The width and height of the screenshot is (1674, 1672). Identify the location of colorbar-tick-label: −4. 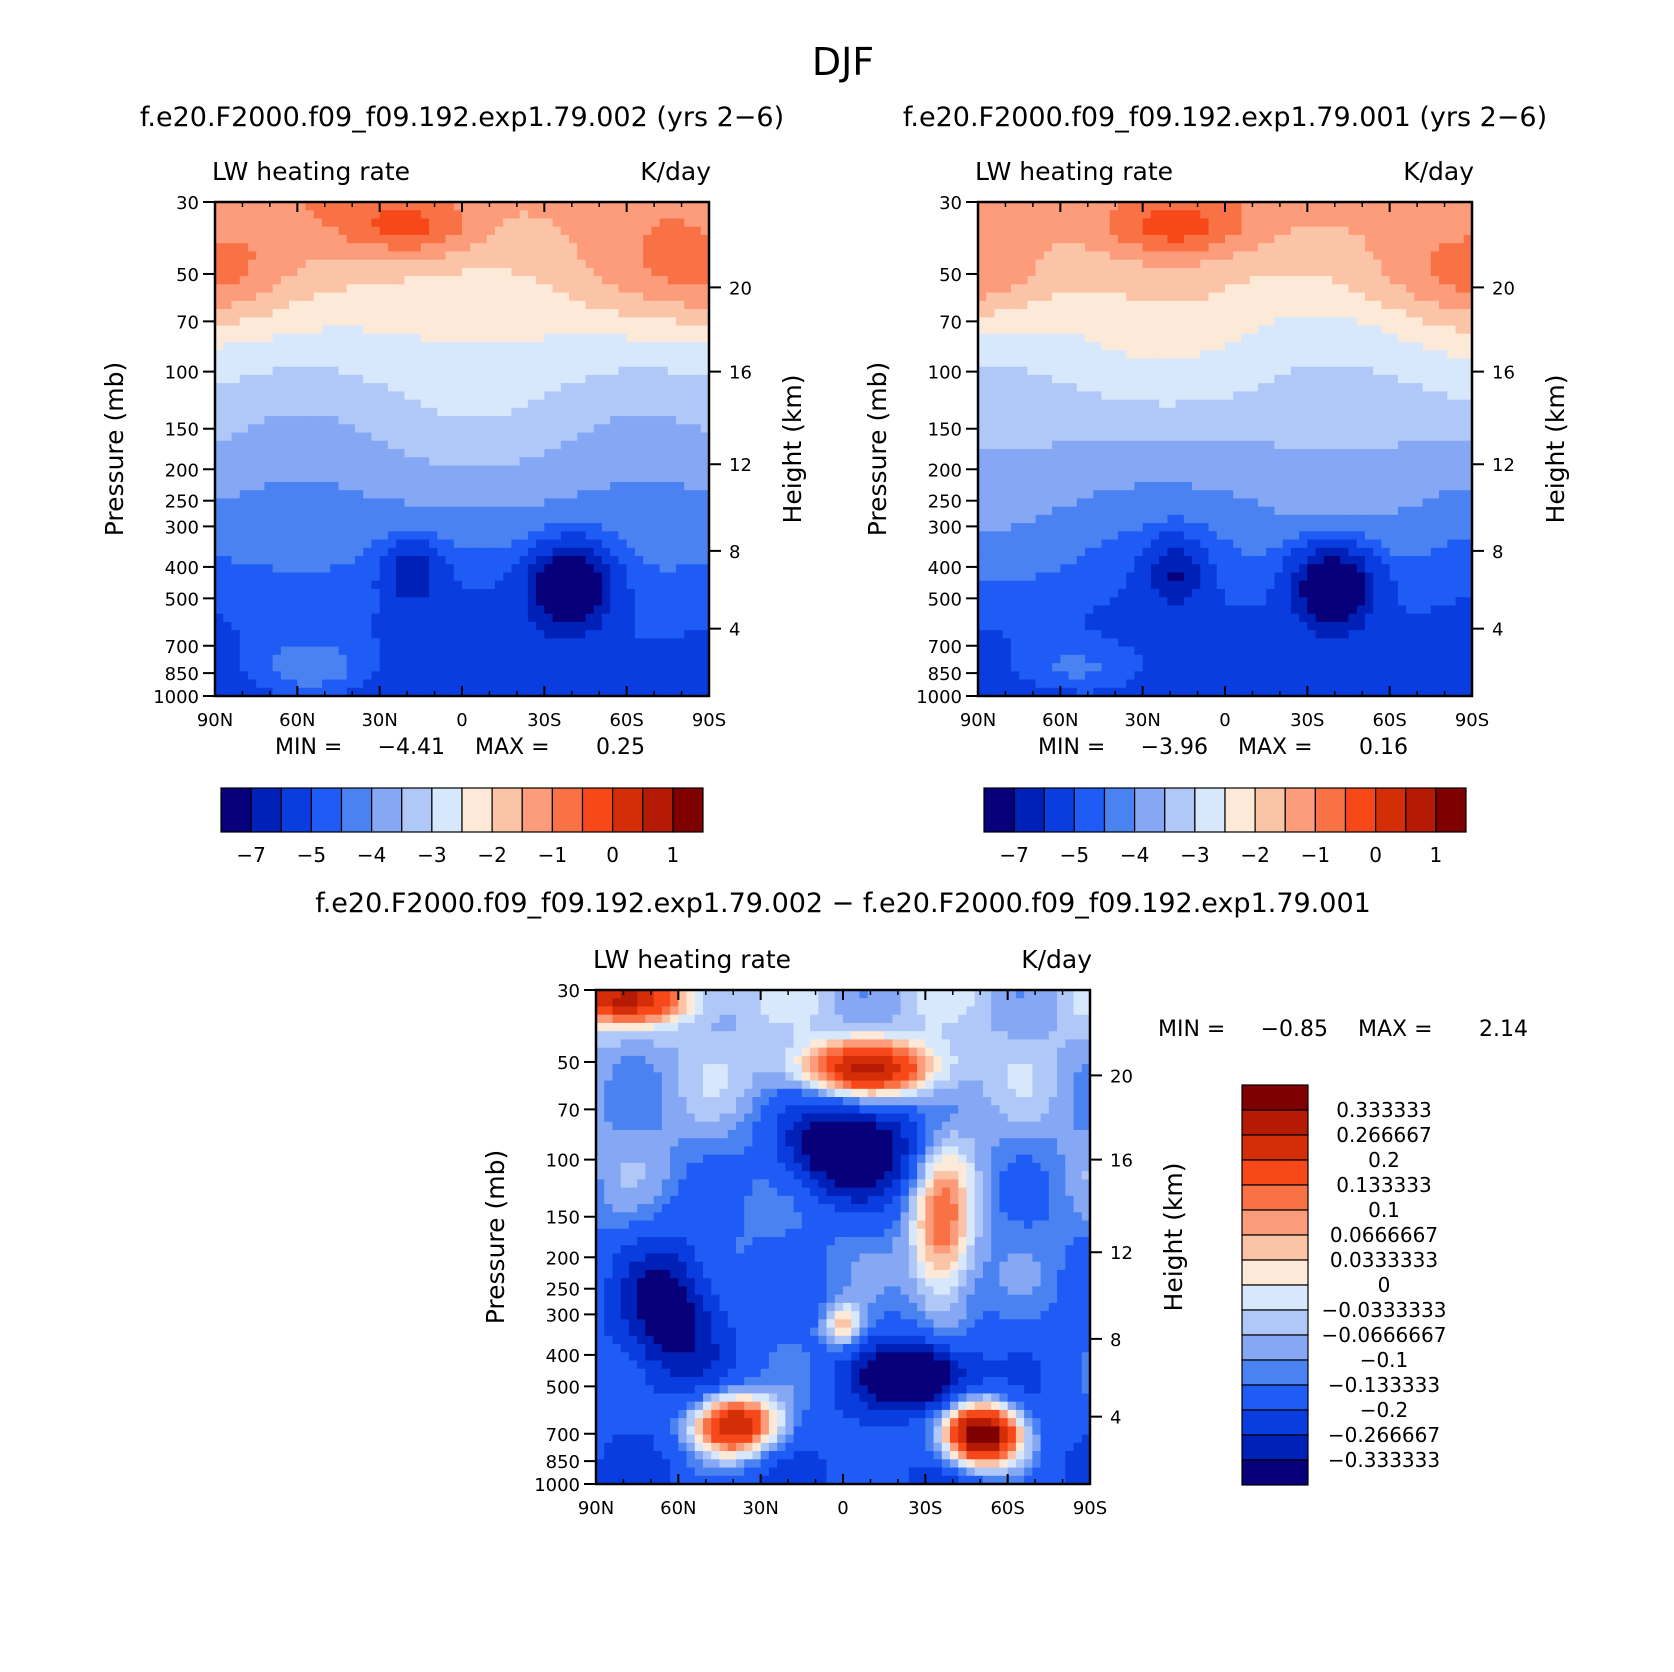
(371, 855).